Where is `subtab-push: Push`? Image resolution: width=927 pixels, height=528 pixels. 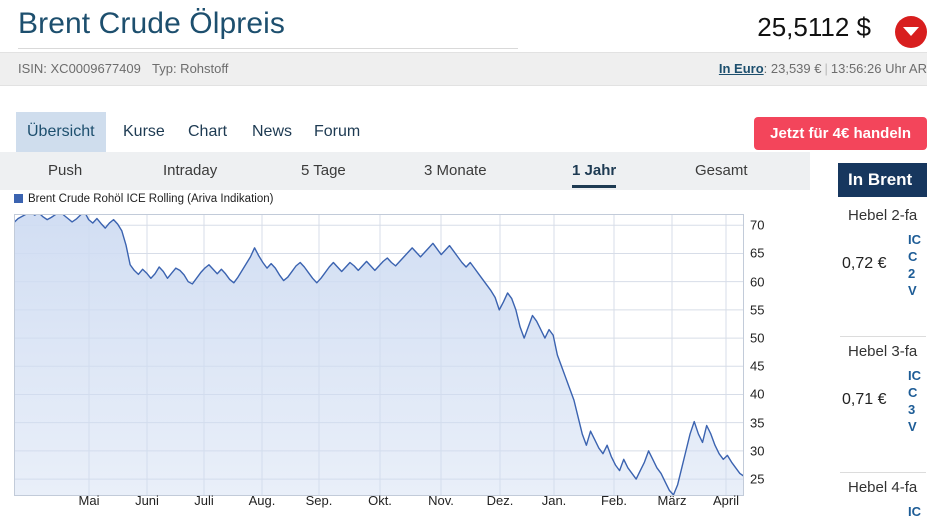 subtab-push: Push is located at coordinates (65, 170).